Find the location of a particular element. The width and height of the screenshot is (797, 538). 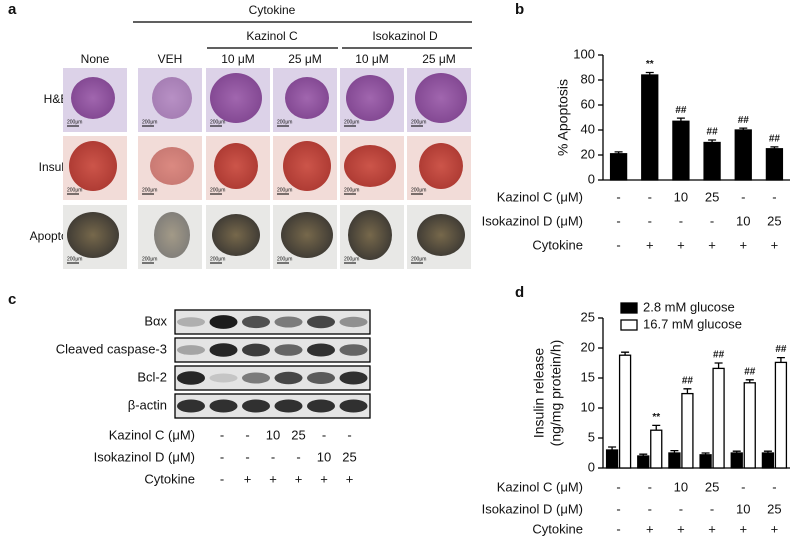

y-tick-label: 20 is located at coordinates (588, 346).